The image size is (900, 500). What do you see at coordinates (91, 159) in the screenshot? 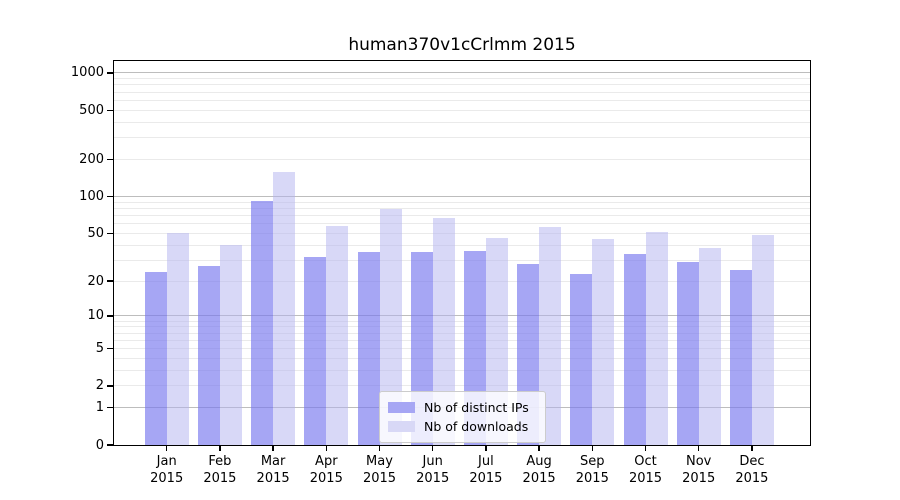
I see `y-tick-label-200: 200` at bounding box center [91, 159].